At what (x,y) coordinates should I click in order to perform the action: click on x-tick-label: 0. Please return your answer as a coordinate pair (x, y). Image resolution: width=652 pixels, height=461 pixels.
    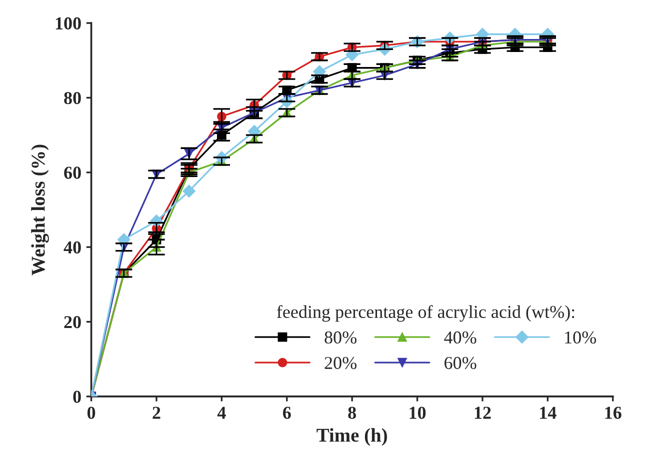
    Looking at the image, I should click on (91, 412).